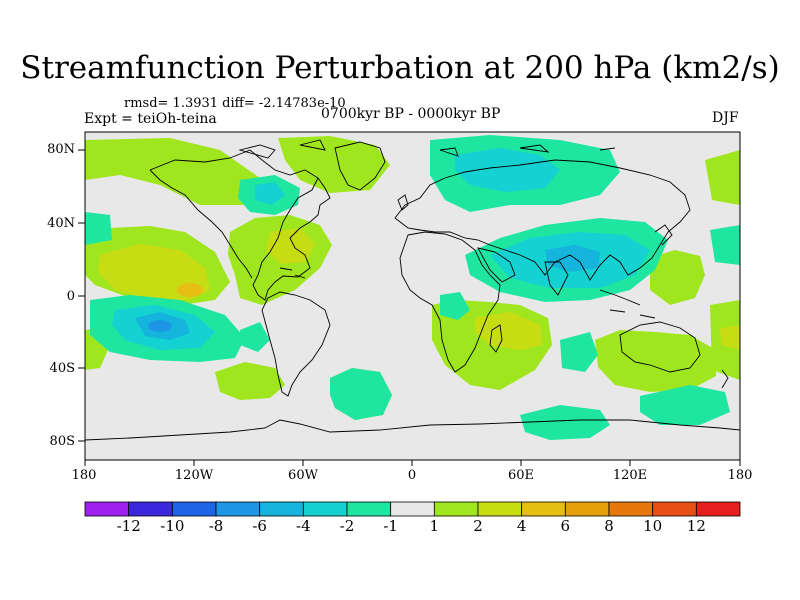  Describe the element at coordinates (250, 381) in the screenshot. I see `contour-positive-antarctic` at that location.